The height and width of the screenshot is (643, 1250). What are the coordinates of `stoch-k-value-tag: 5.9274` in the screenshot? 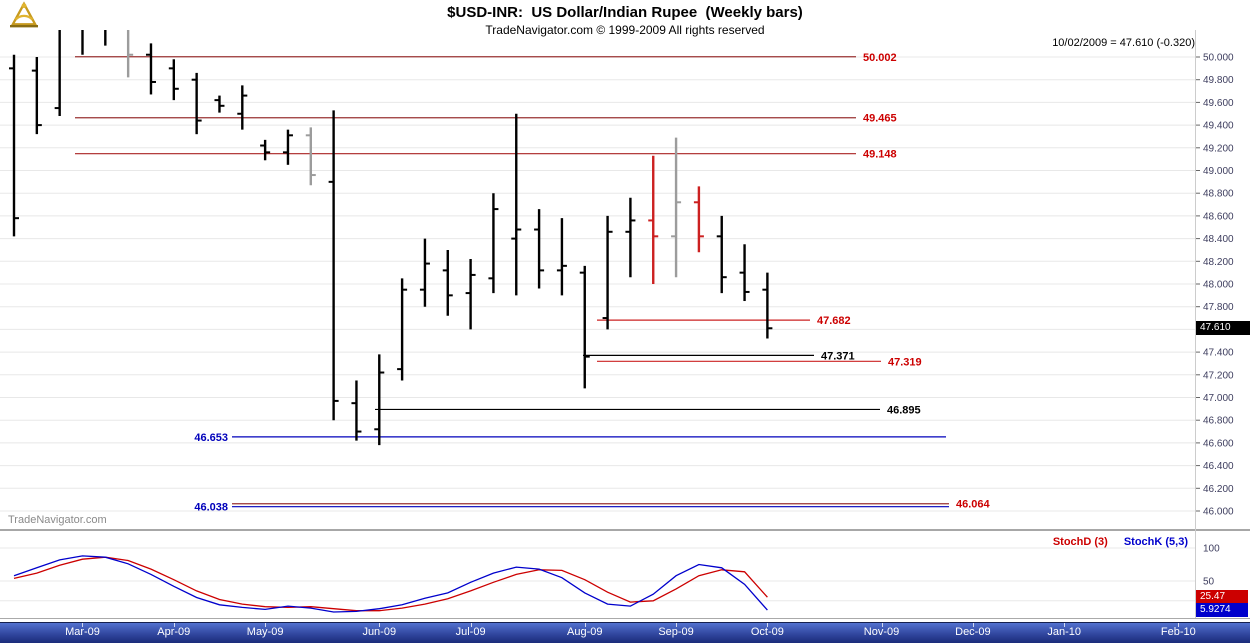 It's located at (1222, 610).